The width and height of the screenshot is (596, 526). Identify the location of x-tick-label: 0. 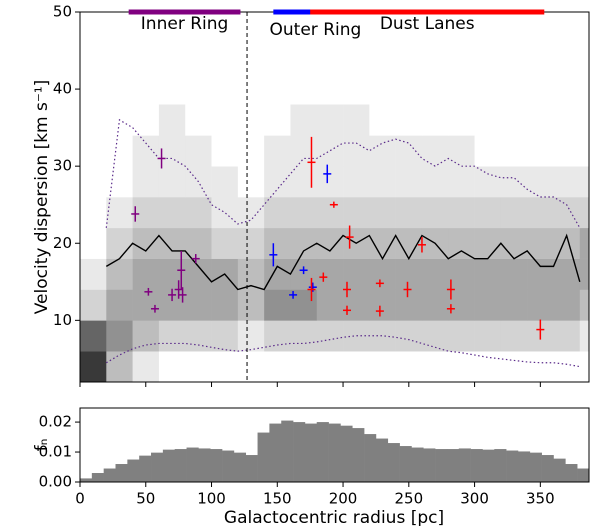
(80, 499).